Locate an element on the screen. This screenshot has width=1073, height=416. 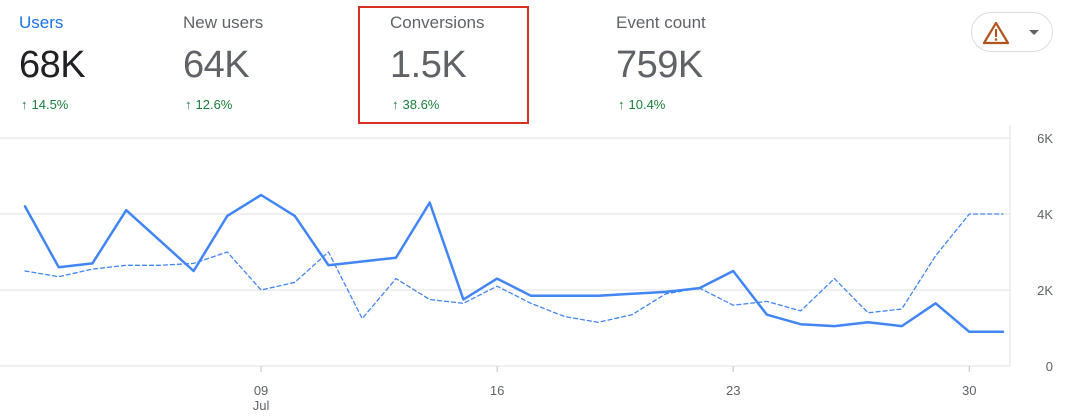
metric-change-value: 14.5% is located at coordinates (50, 104).